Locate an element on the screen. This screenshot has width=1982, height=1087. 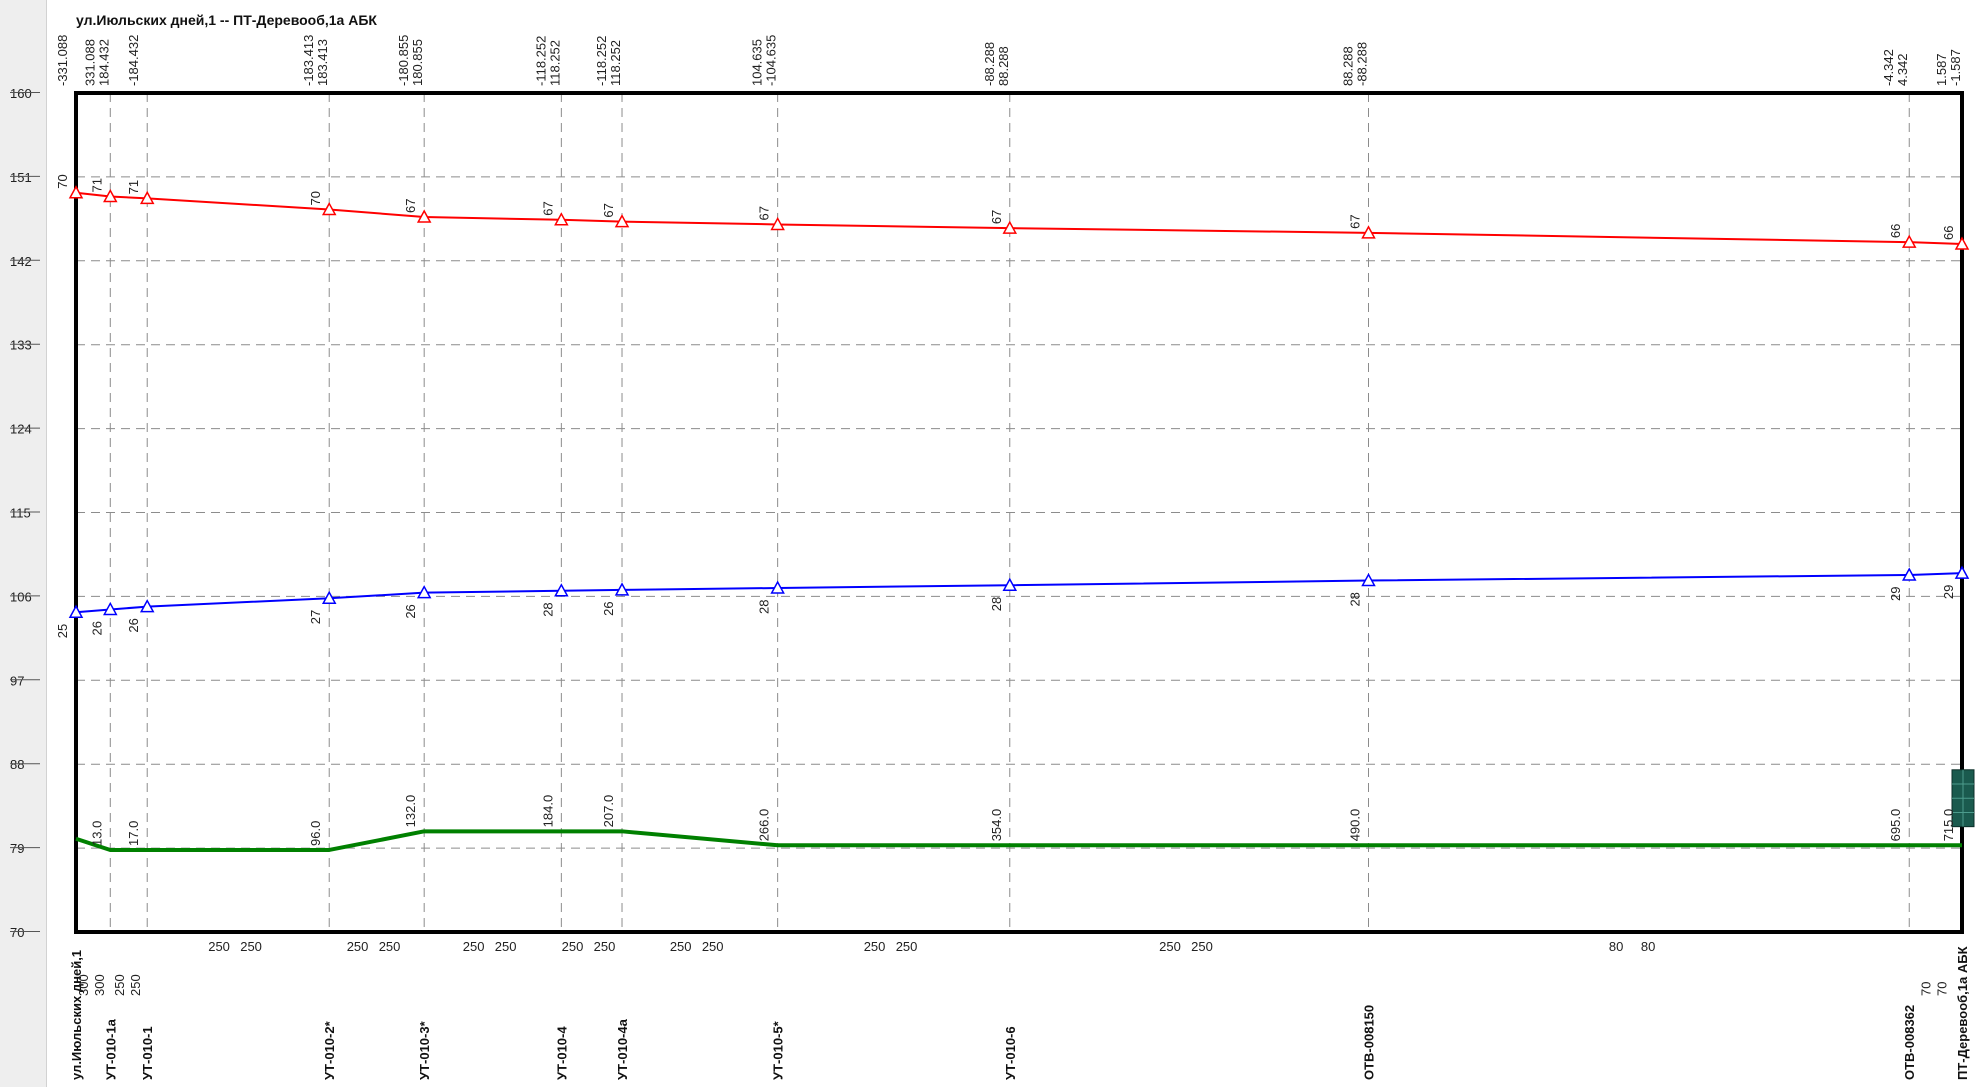
node-name-label: УТ-010-1а is located at coordinates (110, 1049).